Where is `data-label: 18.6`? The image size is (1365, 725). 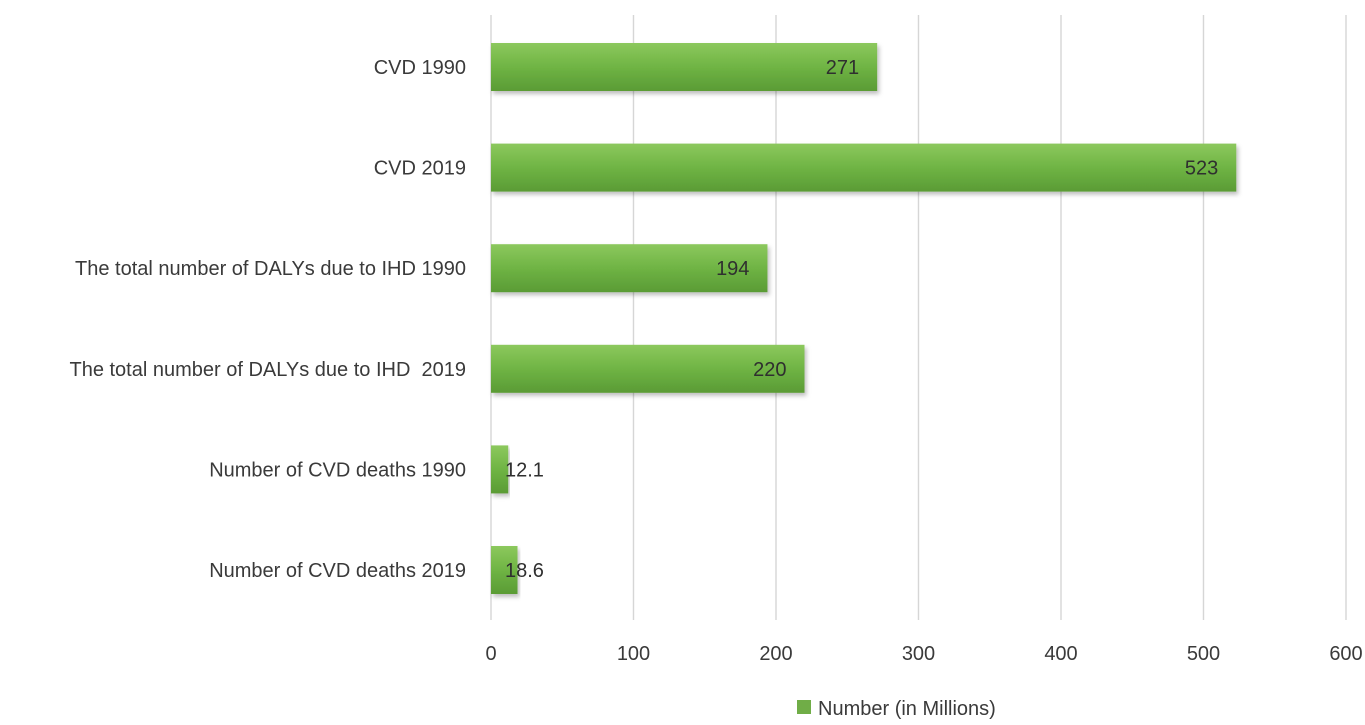 data-label: 18.6 is located at coordinates (524, 571).